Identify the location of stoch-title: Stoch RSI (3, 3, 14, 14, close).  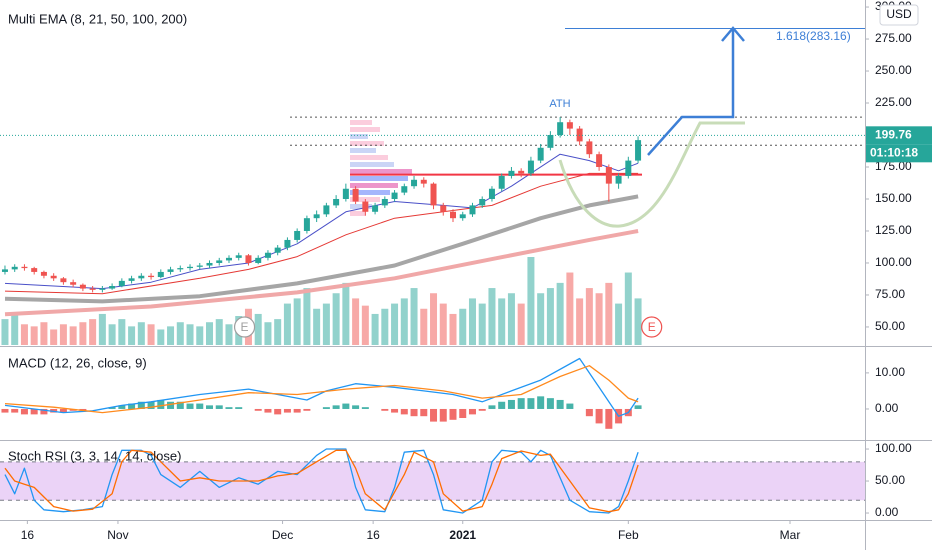
(94, 455).